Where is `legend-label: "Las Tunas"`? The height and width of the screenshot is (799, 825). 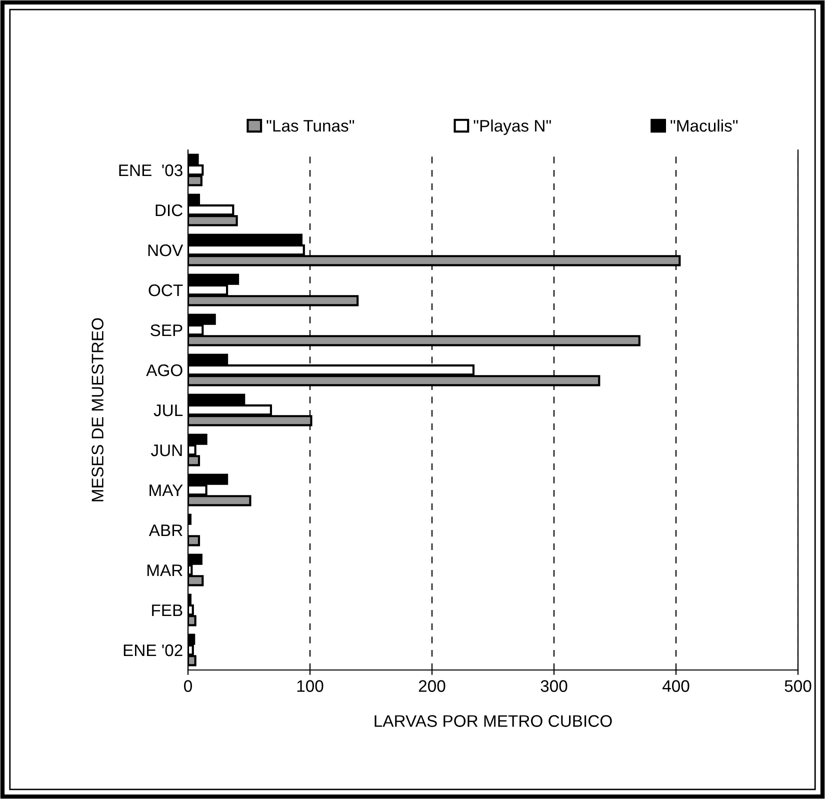
legend-label: "Las Tunas" is located at coordinates (310, 126).